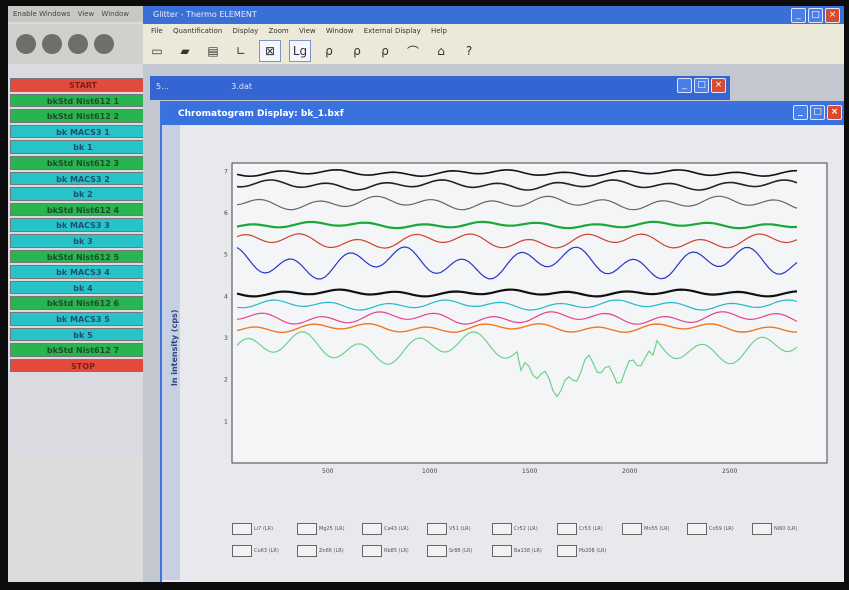 This screenshot has height=590, width=849. What do you see at coordinates (278, 31) in the screenshot?
I see `menu-zoom: Zoom` at bounding box center [278, 31].